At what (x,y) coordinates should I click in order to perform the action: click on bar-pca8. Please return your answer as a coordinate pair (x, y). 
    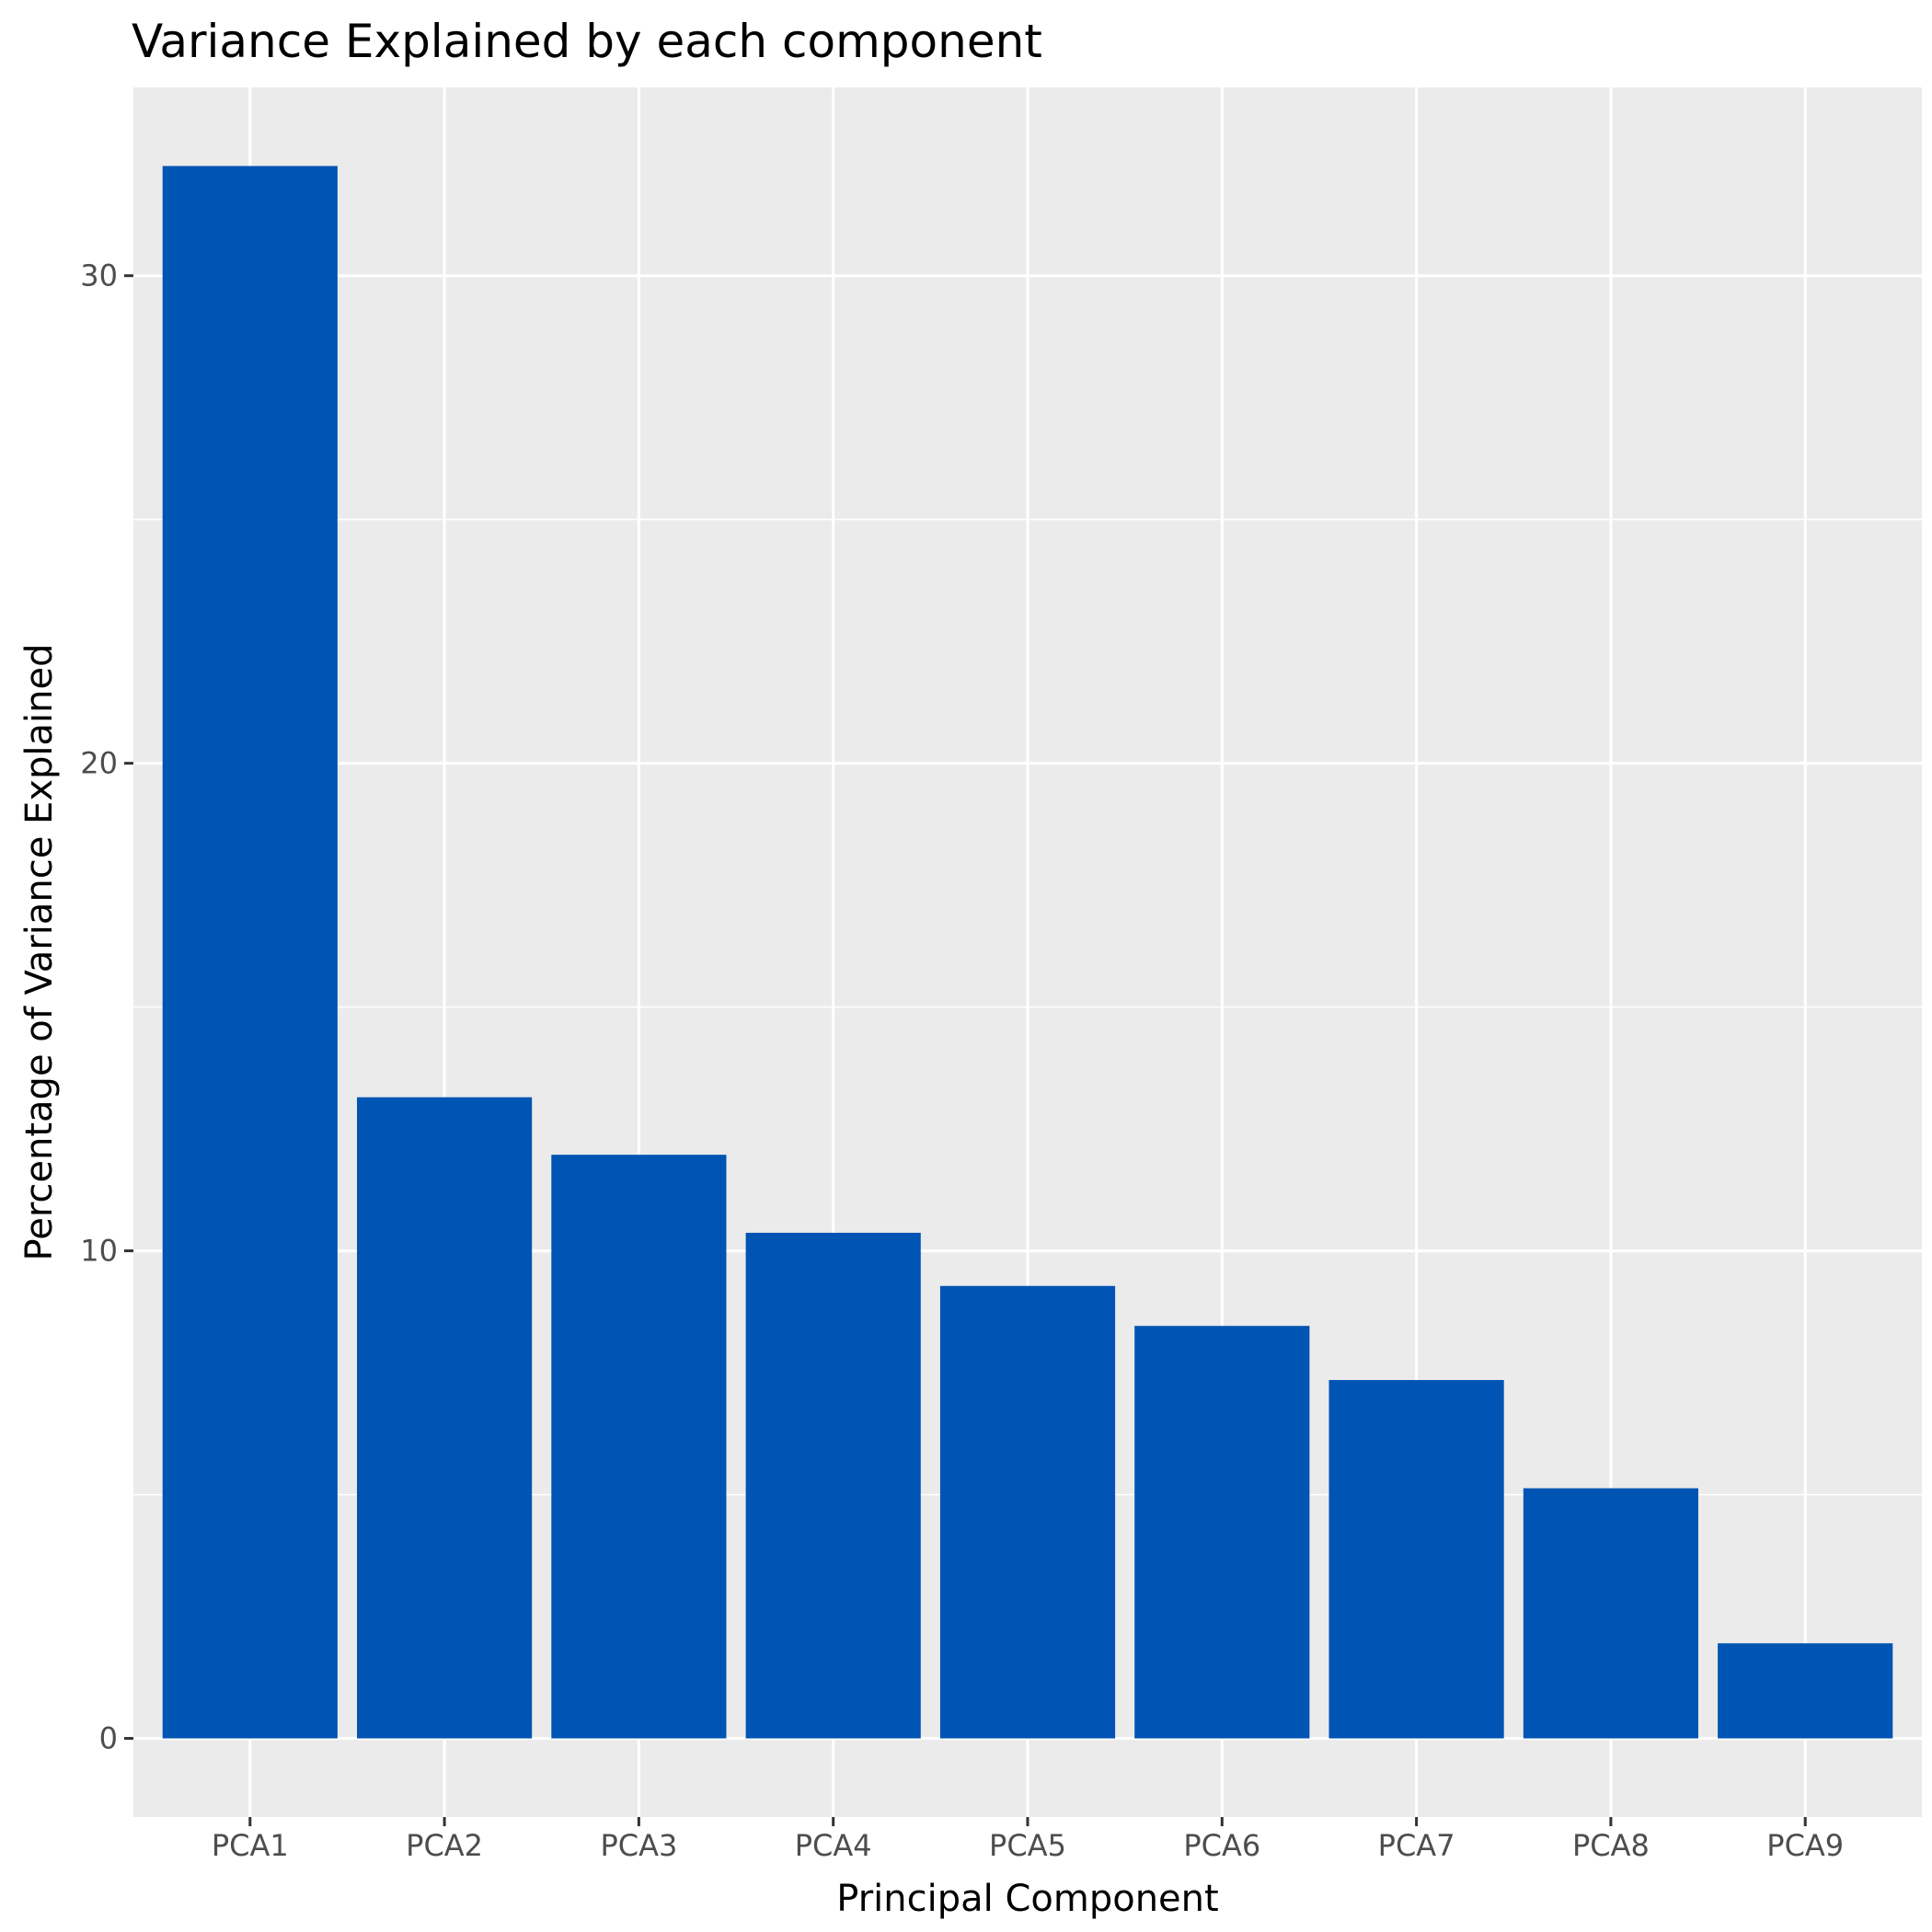
    Looking at the image, I should click on (1610, 1613).